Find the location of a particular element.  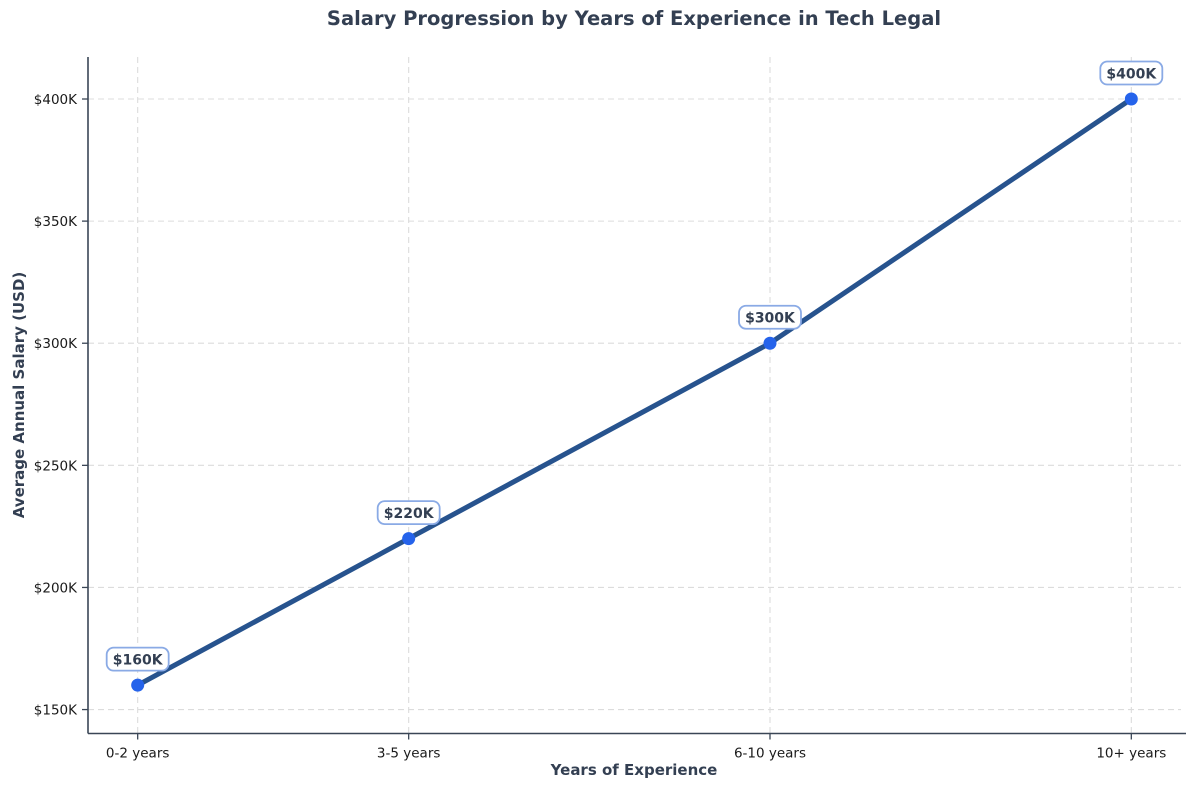

annotation-value-label: $220K is located at coordinates (409, 514).